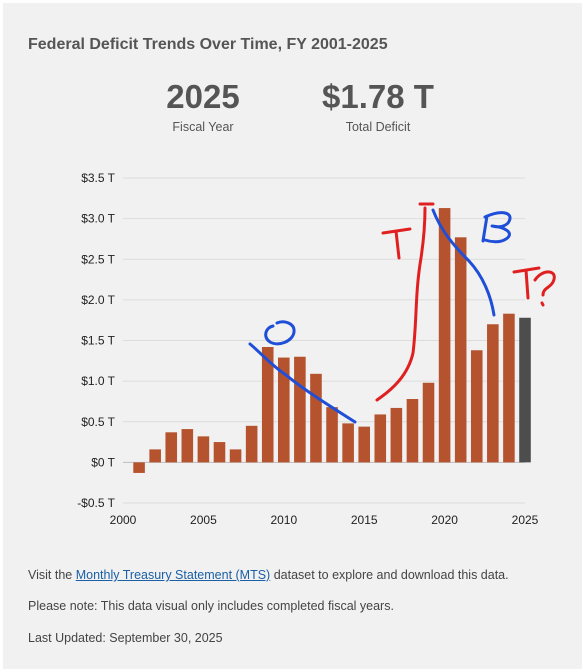  I want to click on y-tick-label: $2.0 T, so click(98, 300).